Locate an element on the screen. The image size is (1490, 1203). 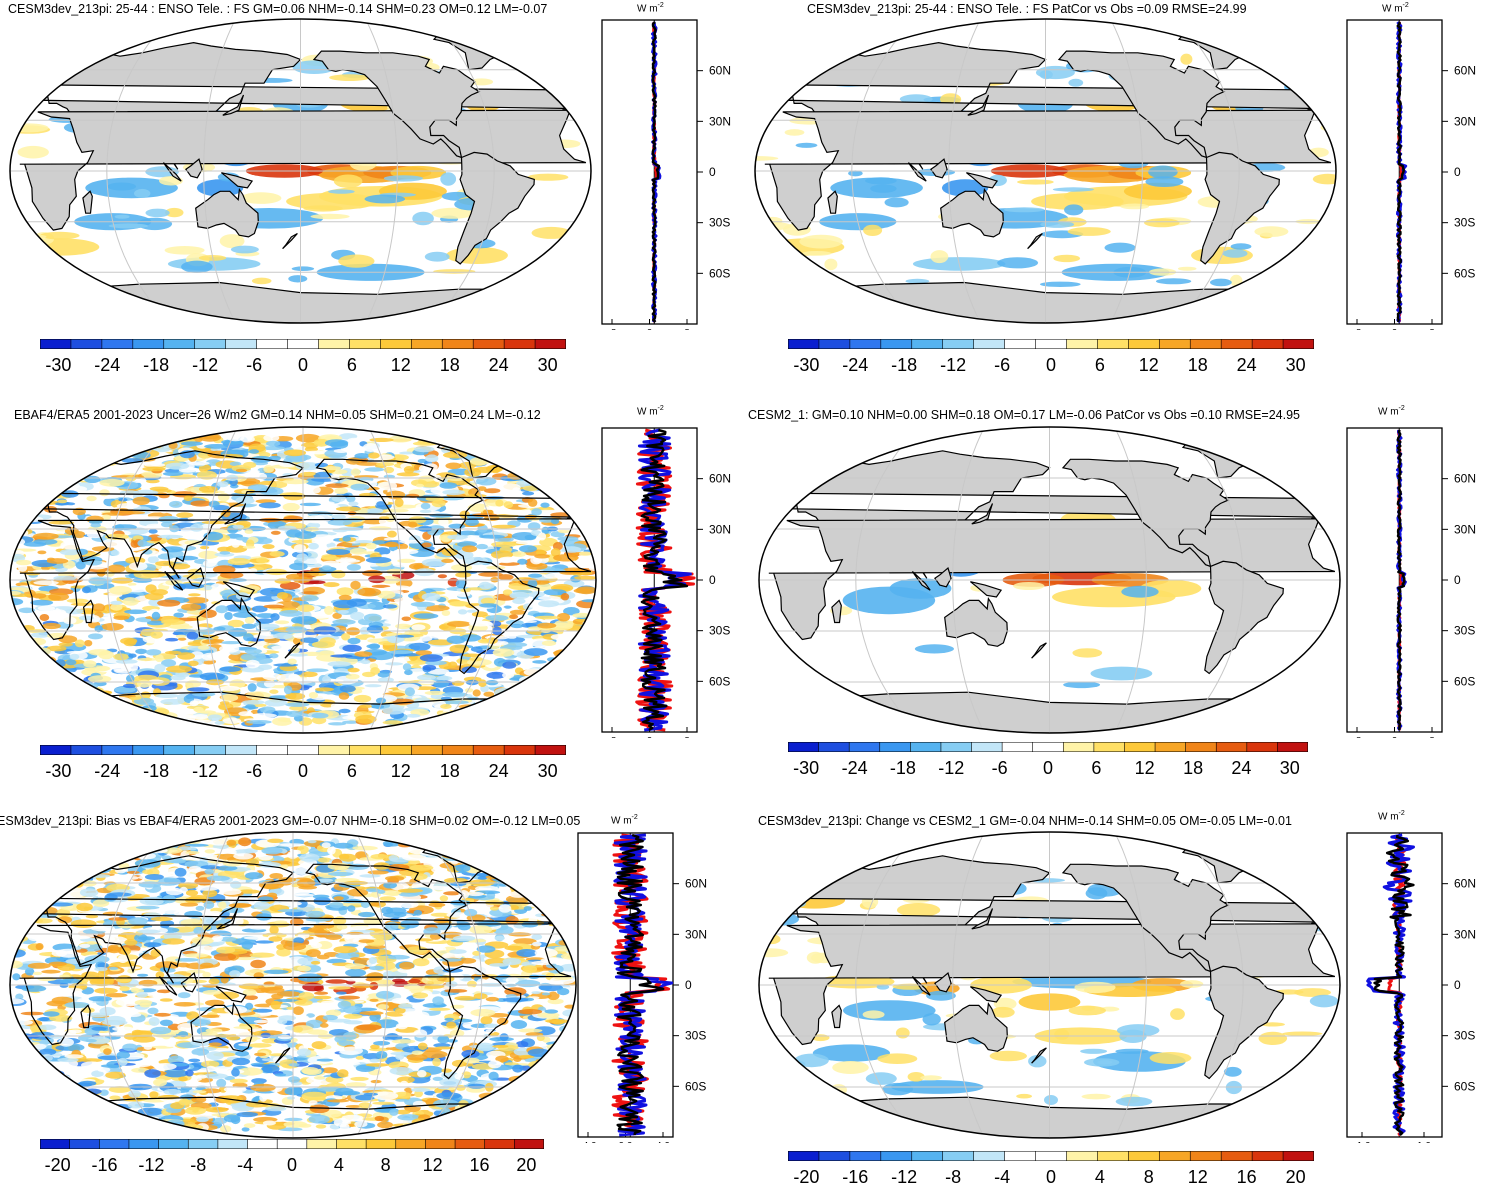
colorbar-tick-label: 20 is located at coordinates (1296, 1177).